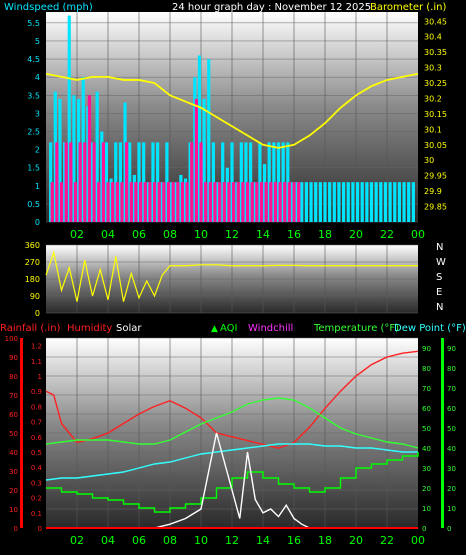  Describe the element at coordinates (433, 68) in the screenshot. I see `baro-y-tick-label: 30.3` at that location.